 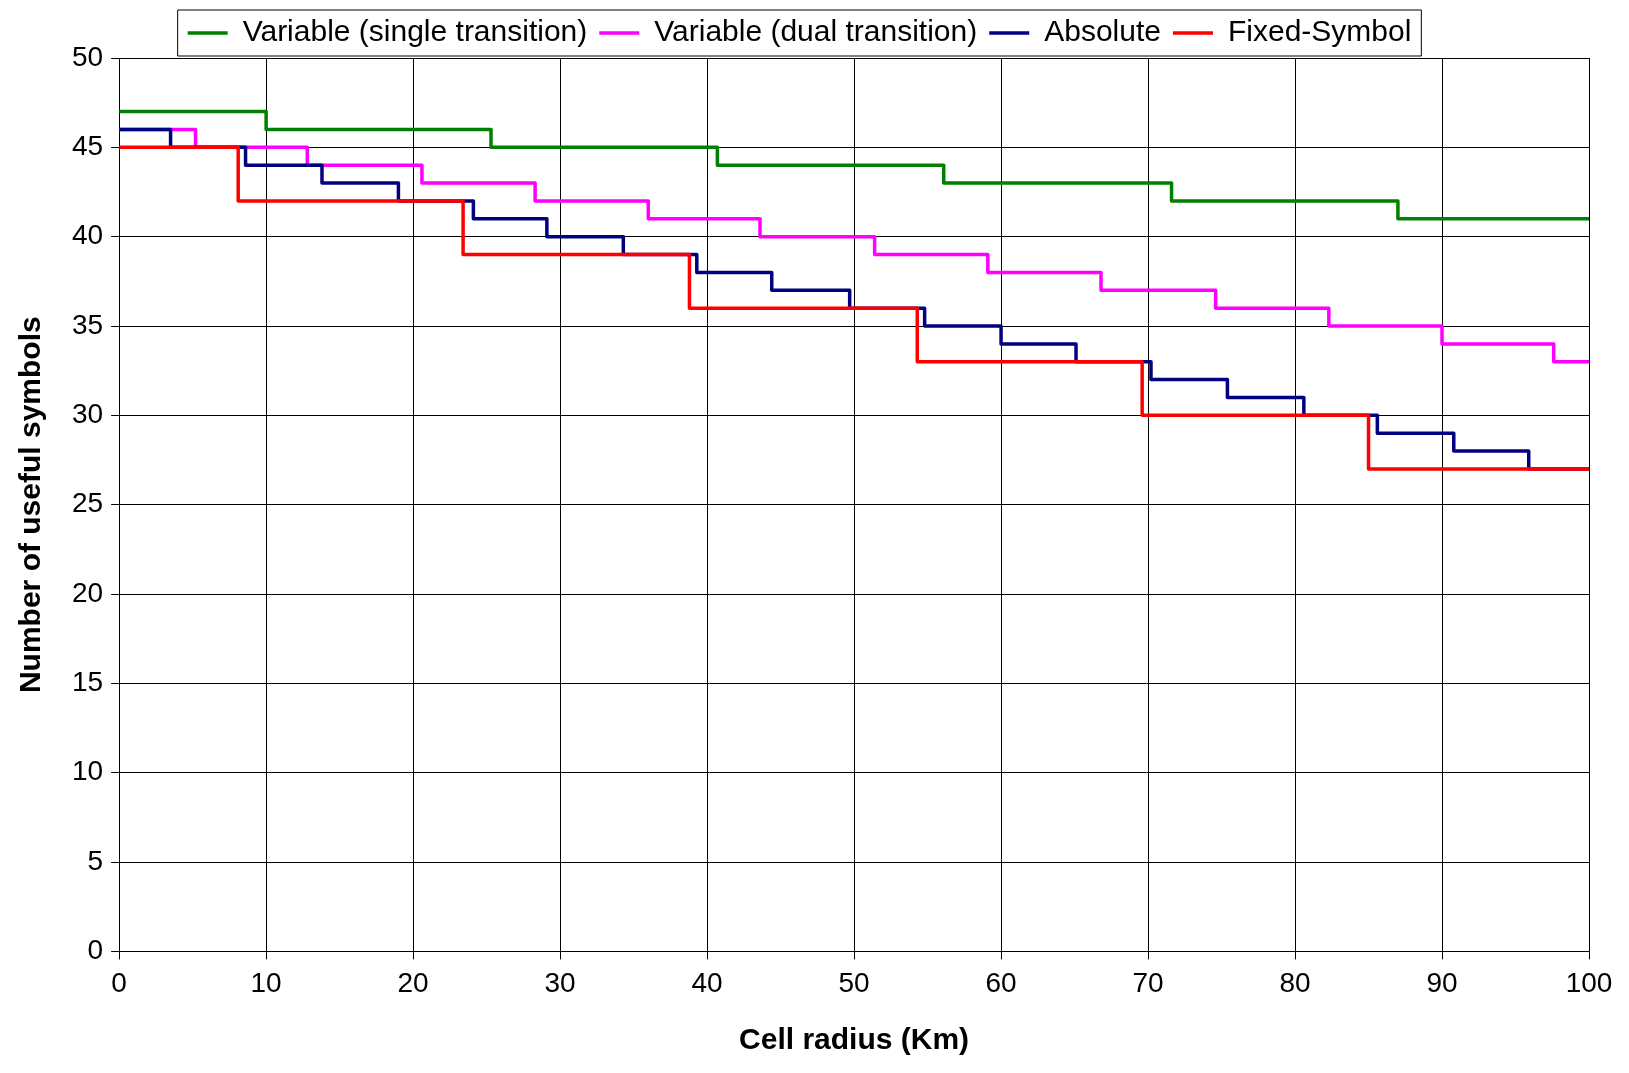 I want to click on y-tick-label: 25, so click(x=87, y=503).